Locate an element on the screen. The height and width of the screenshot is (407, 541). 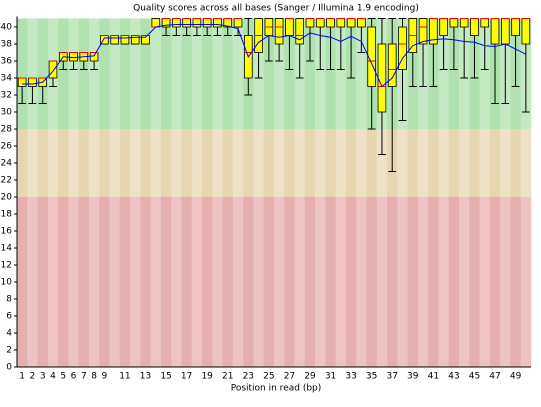
x-tick-label: 23 is located at coordinates (248, 377).